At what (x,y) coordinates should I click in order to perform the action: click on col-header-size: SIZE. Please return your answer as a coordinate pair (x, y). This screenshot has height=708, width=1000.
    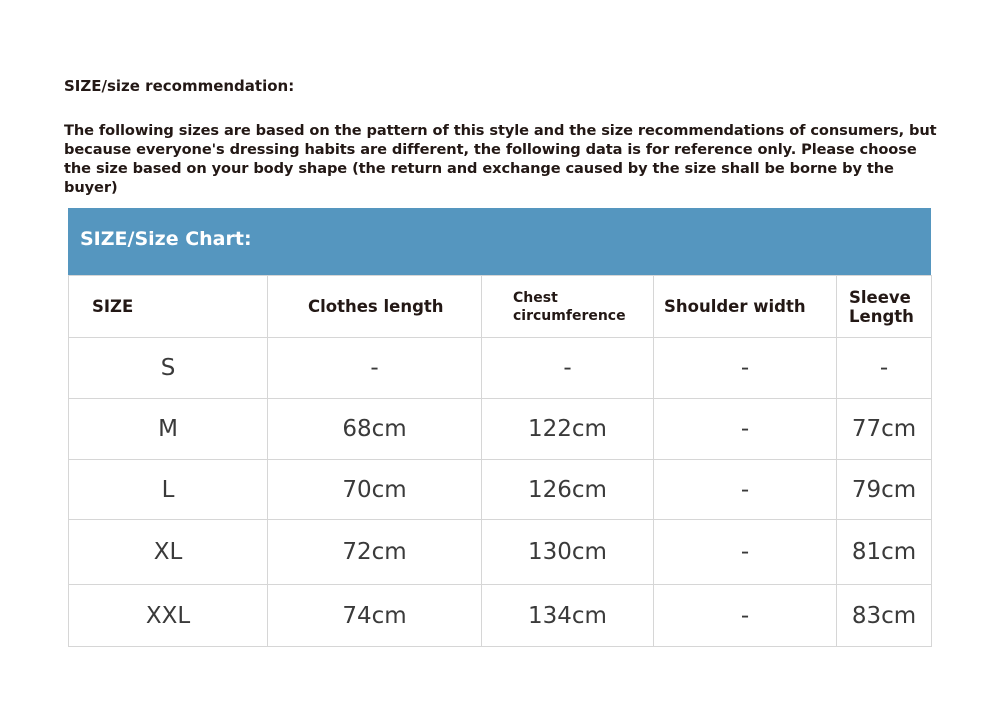
    Looking at the image, I should click on (168, 306).